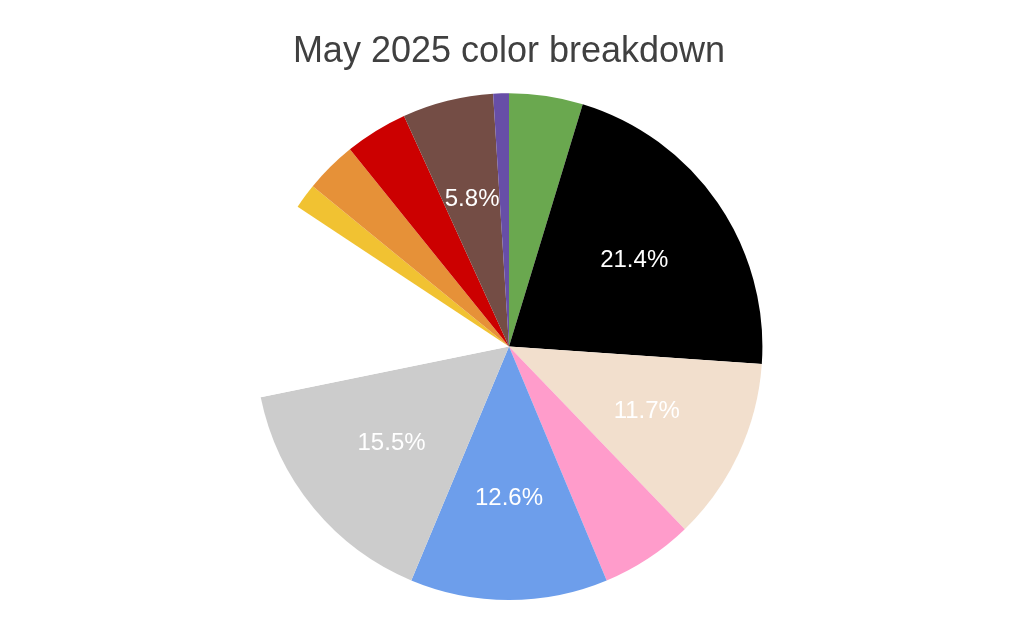 The width and height of the screenshot is (1018, 630). What do you see at coordinates (509, 497) in the screenshot?
I see `data-label: 12.6%` at bounding box center [509, 497].